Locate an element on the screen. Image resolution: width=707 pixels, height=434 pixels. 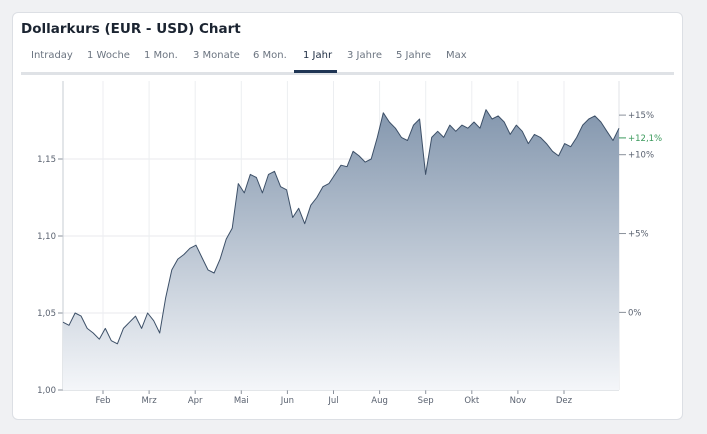
x-tick-label: Jun is located at coordinates (287, 401).